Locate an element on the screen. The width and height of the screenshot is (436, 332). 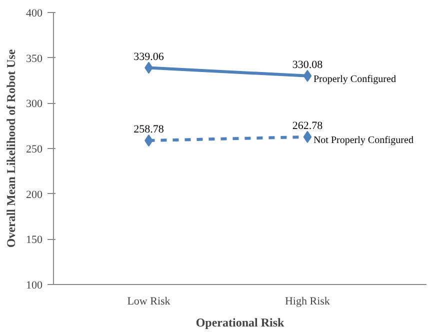
data-label: 262.78 is located at coordinates (308, 126).